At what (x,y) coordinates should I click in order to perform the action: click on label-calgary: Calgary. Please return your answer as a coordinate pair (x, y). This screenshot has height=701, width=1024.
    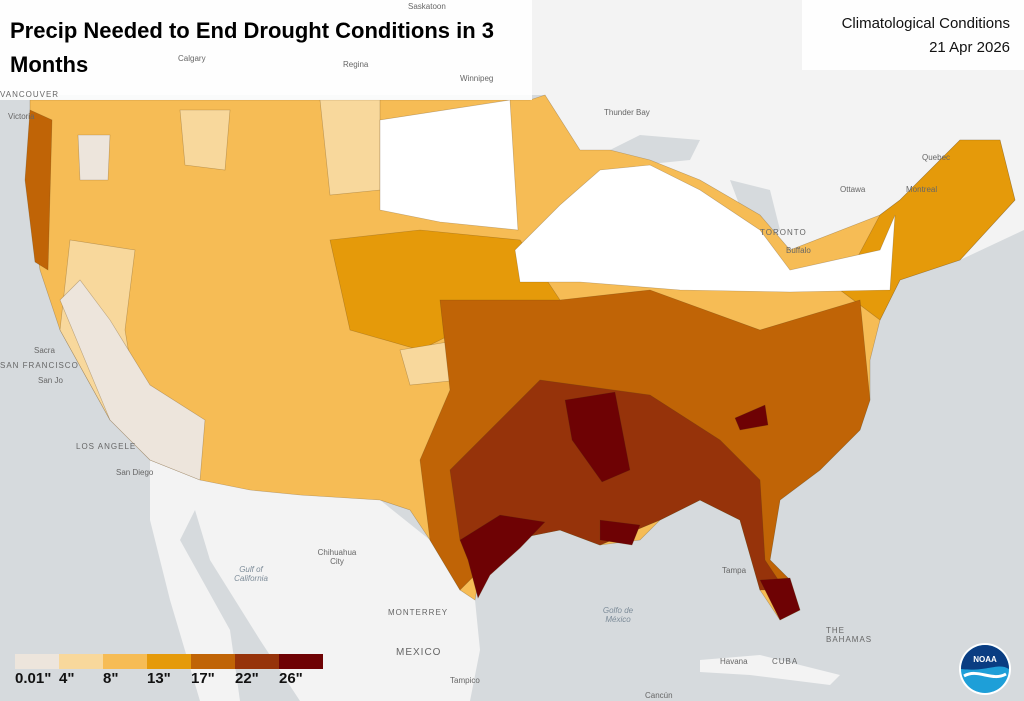
    Looking at the image, I should click on (192, 58).